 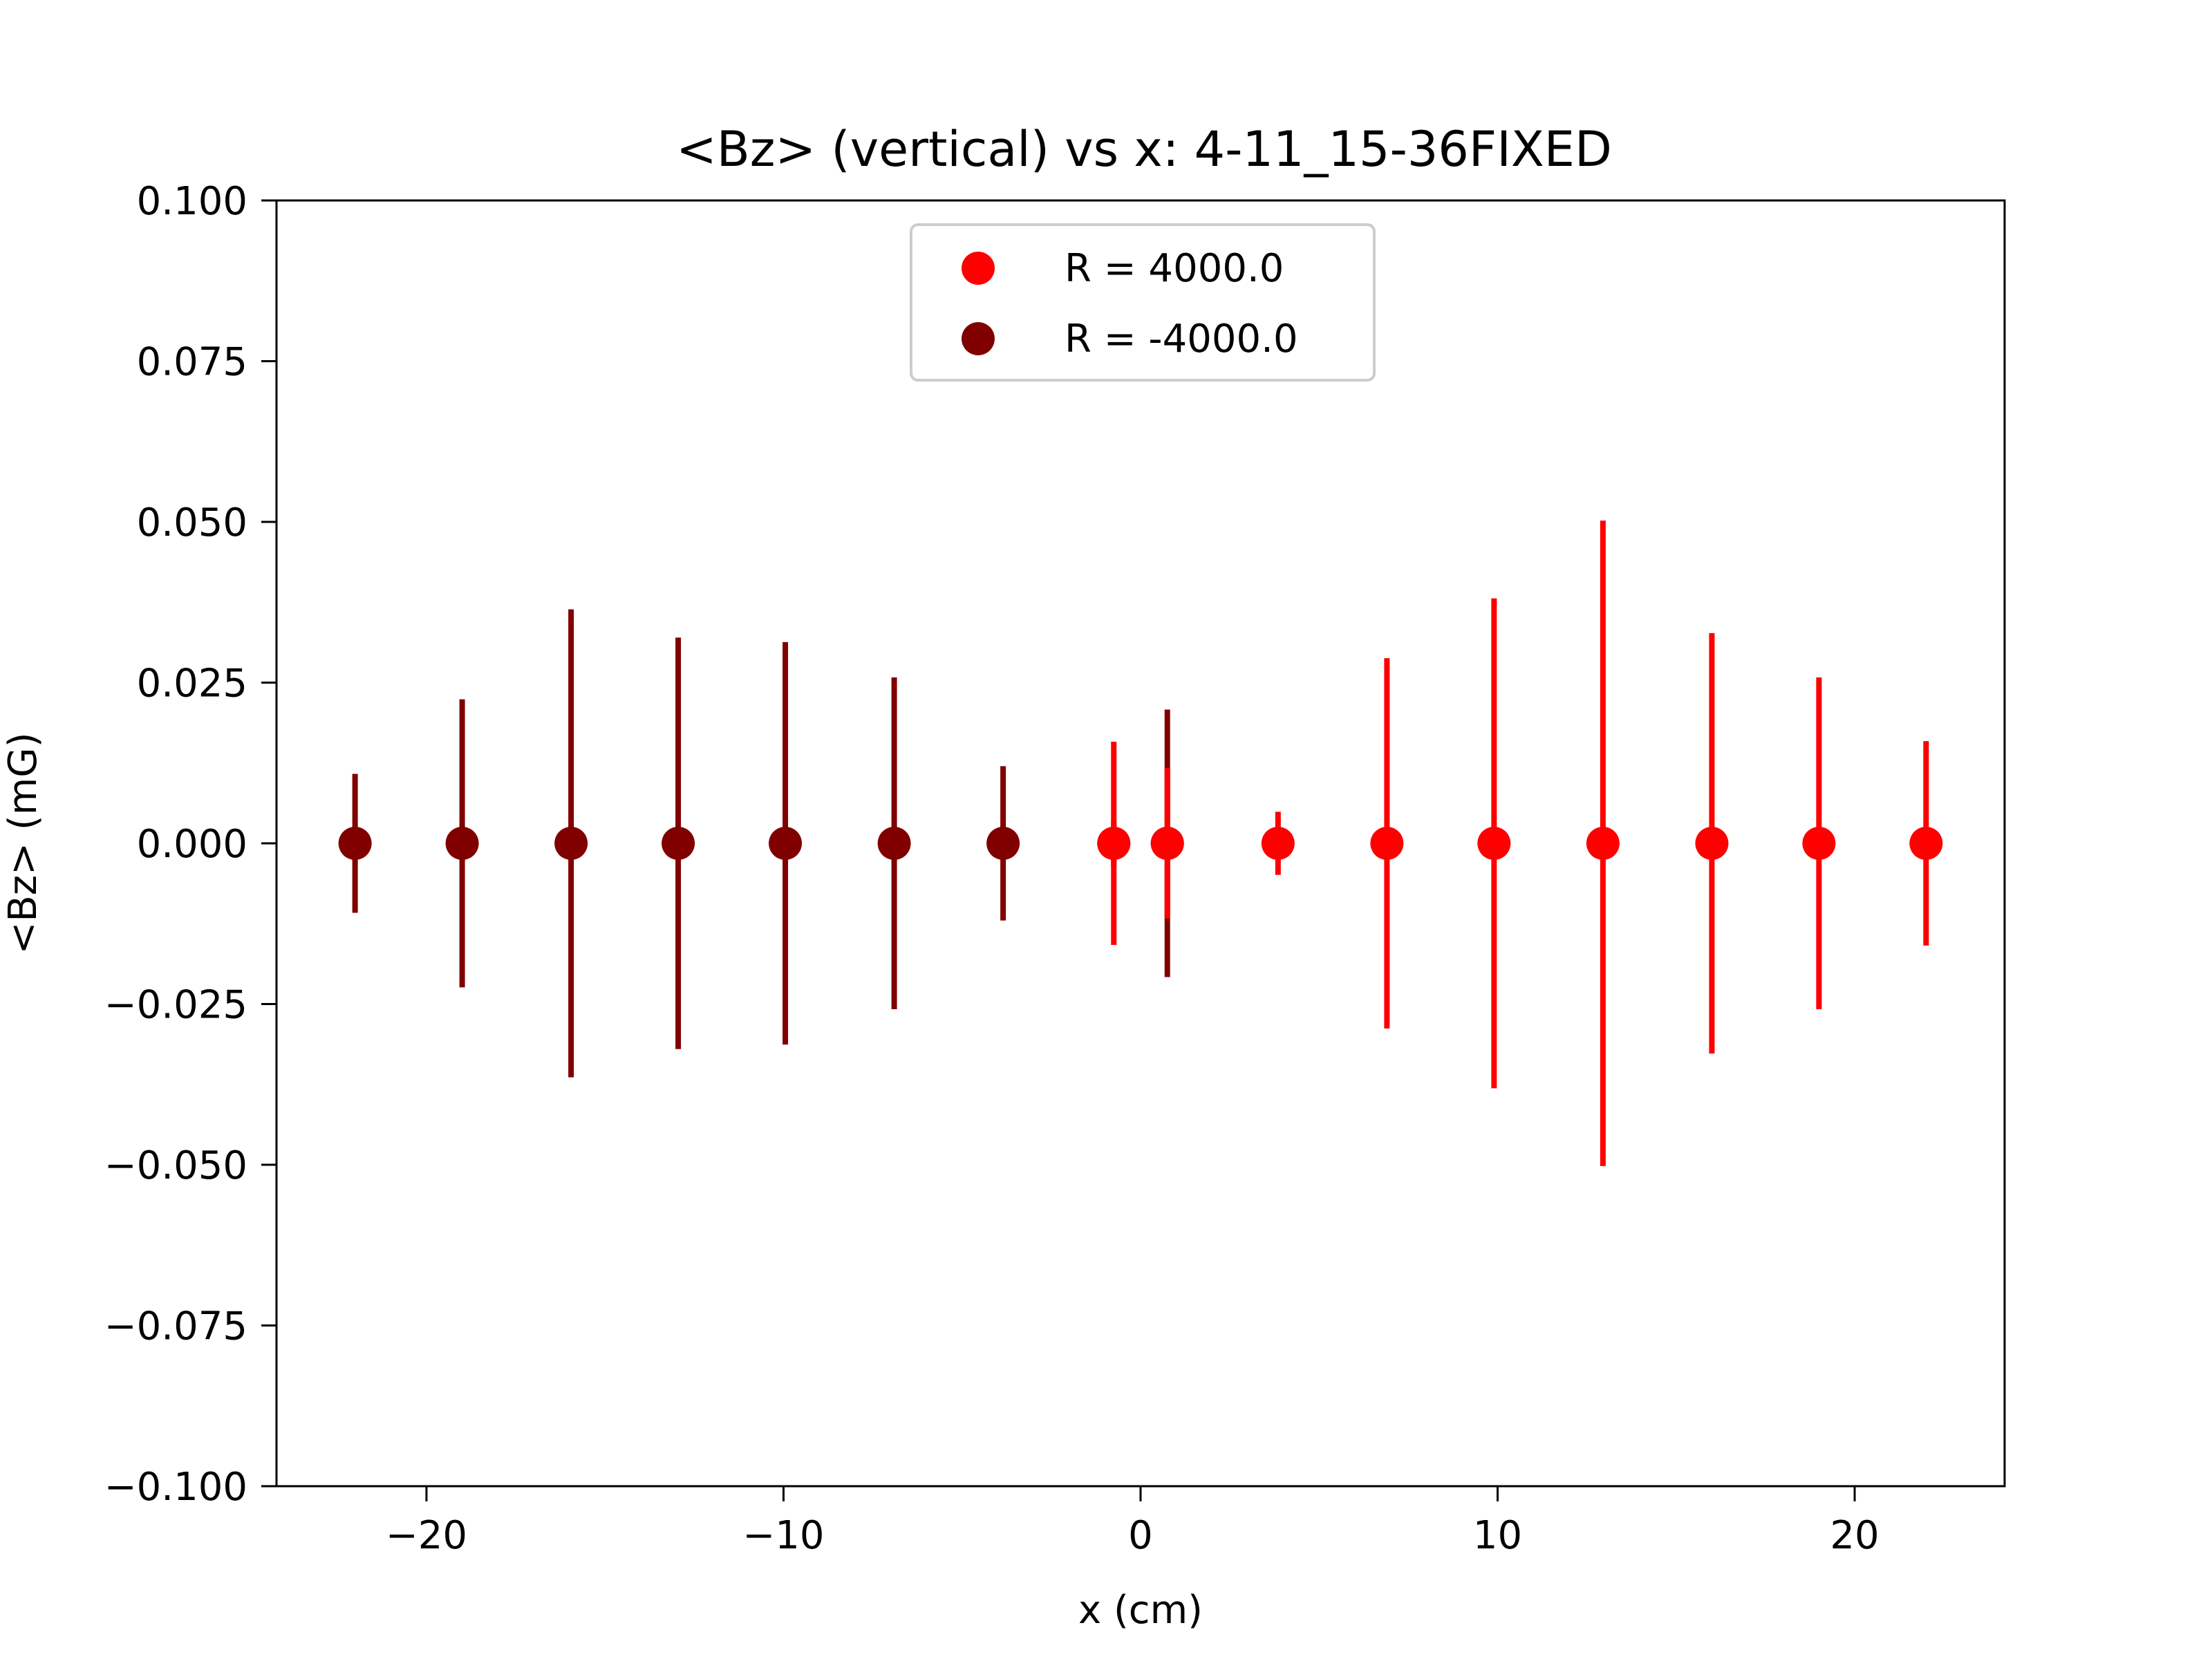 What do you see at coordinates (175, 1166) in the screenshot?
I see `y-tick-label: −0.050` at bounding box center [175, 1166].